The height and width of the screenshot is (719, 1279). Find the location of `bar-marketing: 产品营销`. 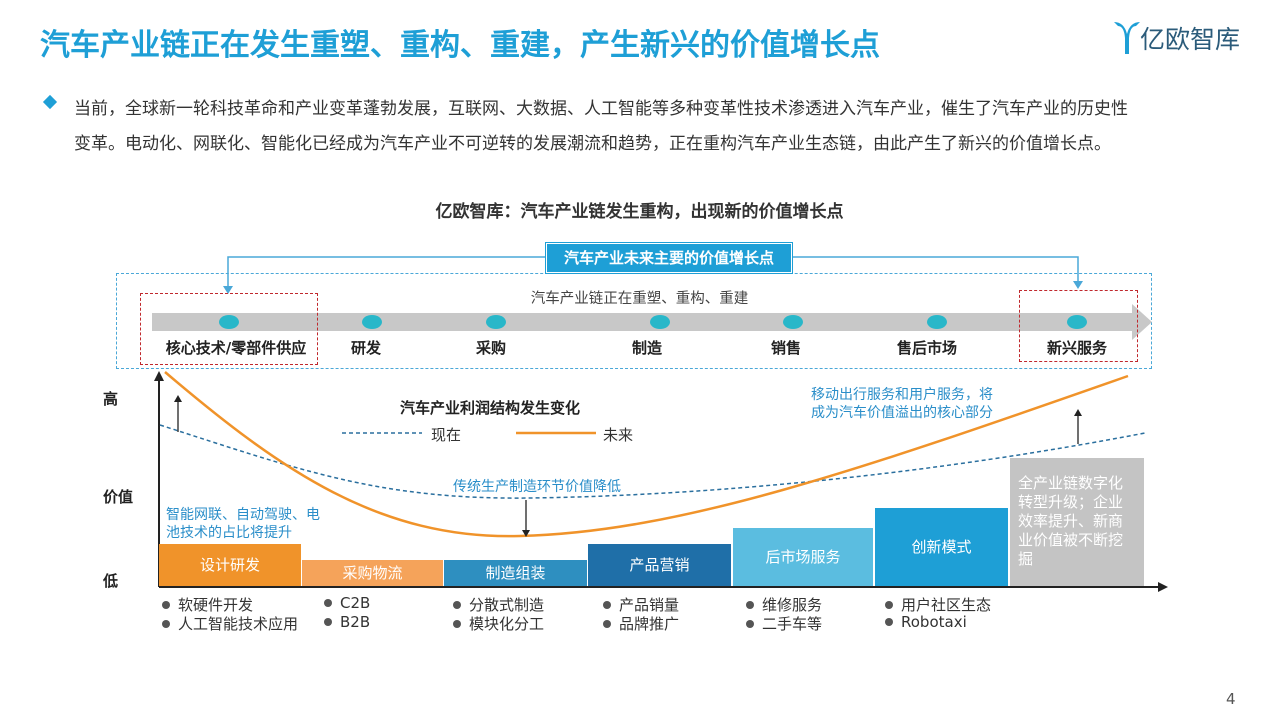

bar-marketing: 产品营销 is located at coordinates (659, 565).